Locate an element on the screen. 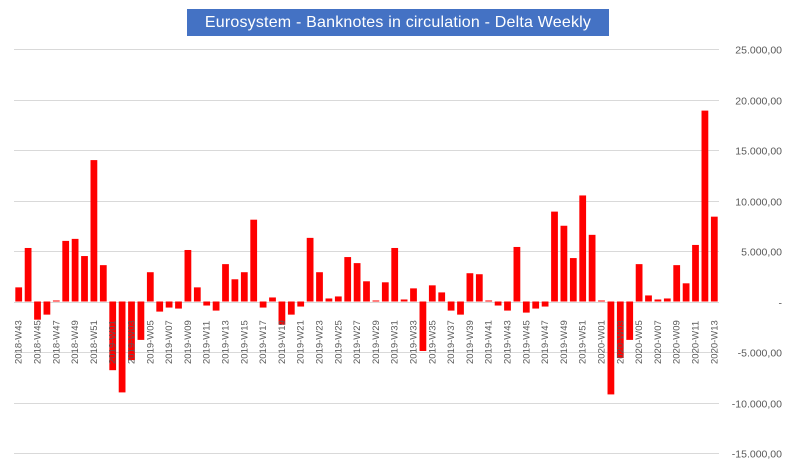 Image resolution: width=794 pixels, height=470 pixels. x-tick-label: 2020-W09 is located at coordinates (677, 342).